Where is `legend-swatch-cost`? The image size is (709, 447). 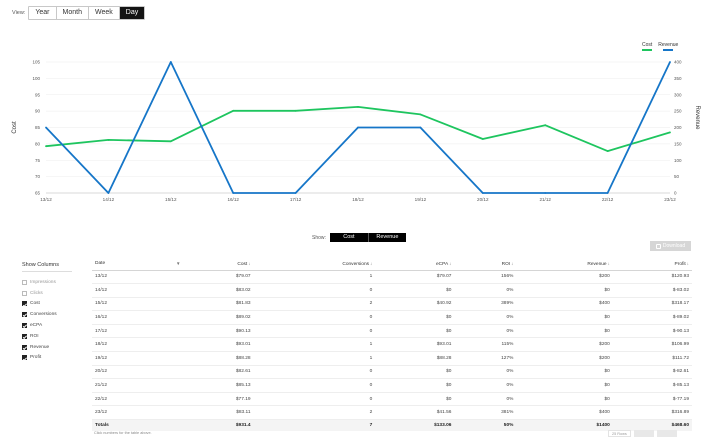 legend-swatch-cost is located at coordinates (647, 50).